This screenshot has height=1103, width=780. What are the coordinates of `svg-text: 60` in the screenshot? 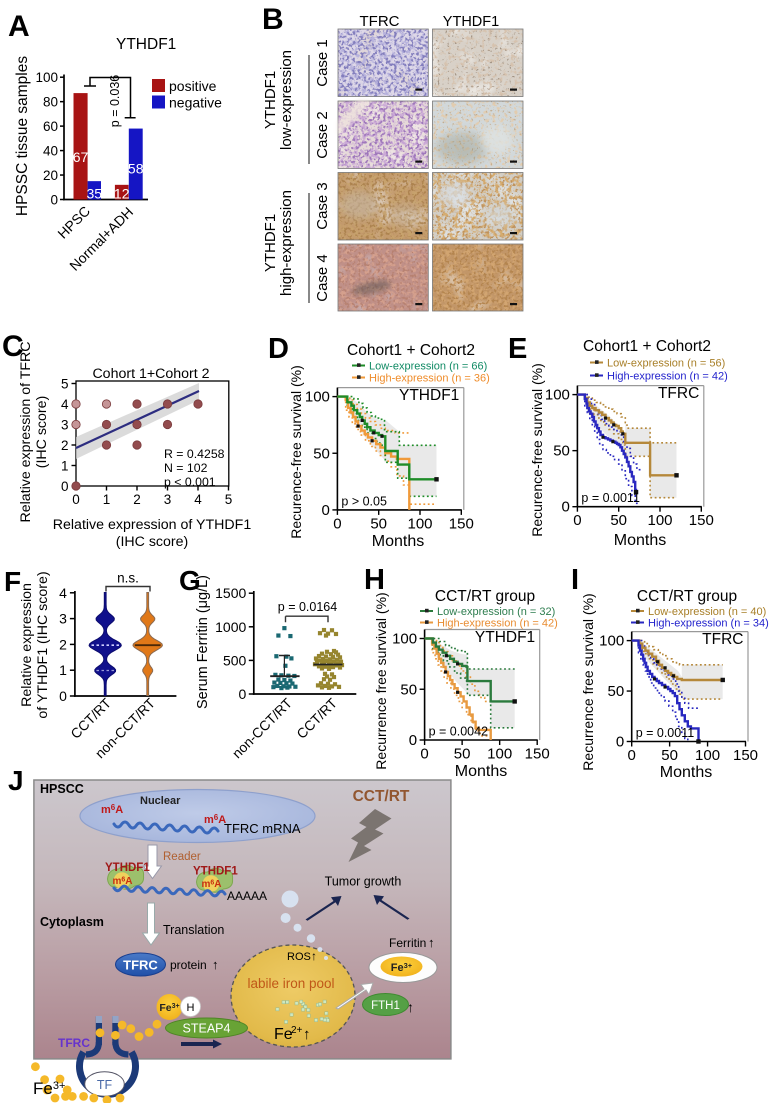 It's located at (50, 126).